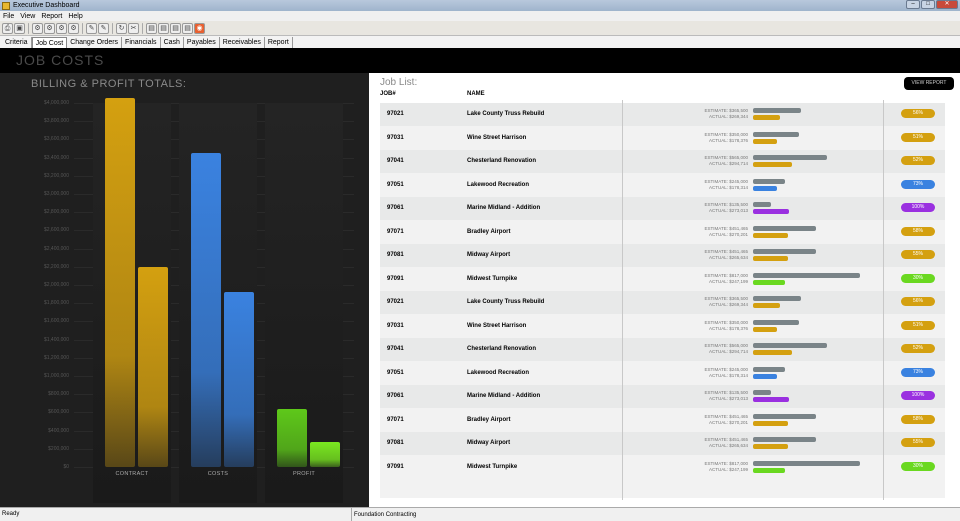 This screenshot has height=521, width=960. What do you see at coordinates (202, 42) in the screenshot?
I see `tab-payables: Payables` at bounding box center [202, 42].